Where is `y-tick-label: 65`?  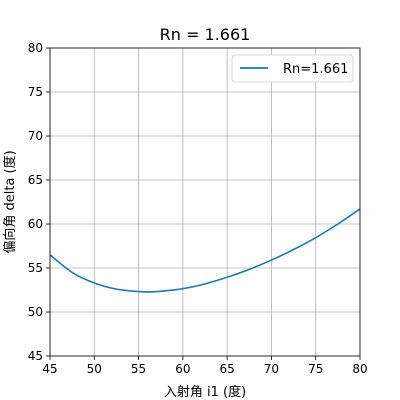
y-tick-label: 65 is located at coordinates (35, 180).